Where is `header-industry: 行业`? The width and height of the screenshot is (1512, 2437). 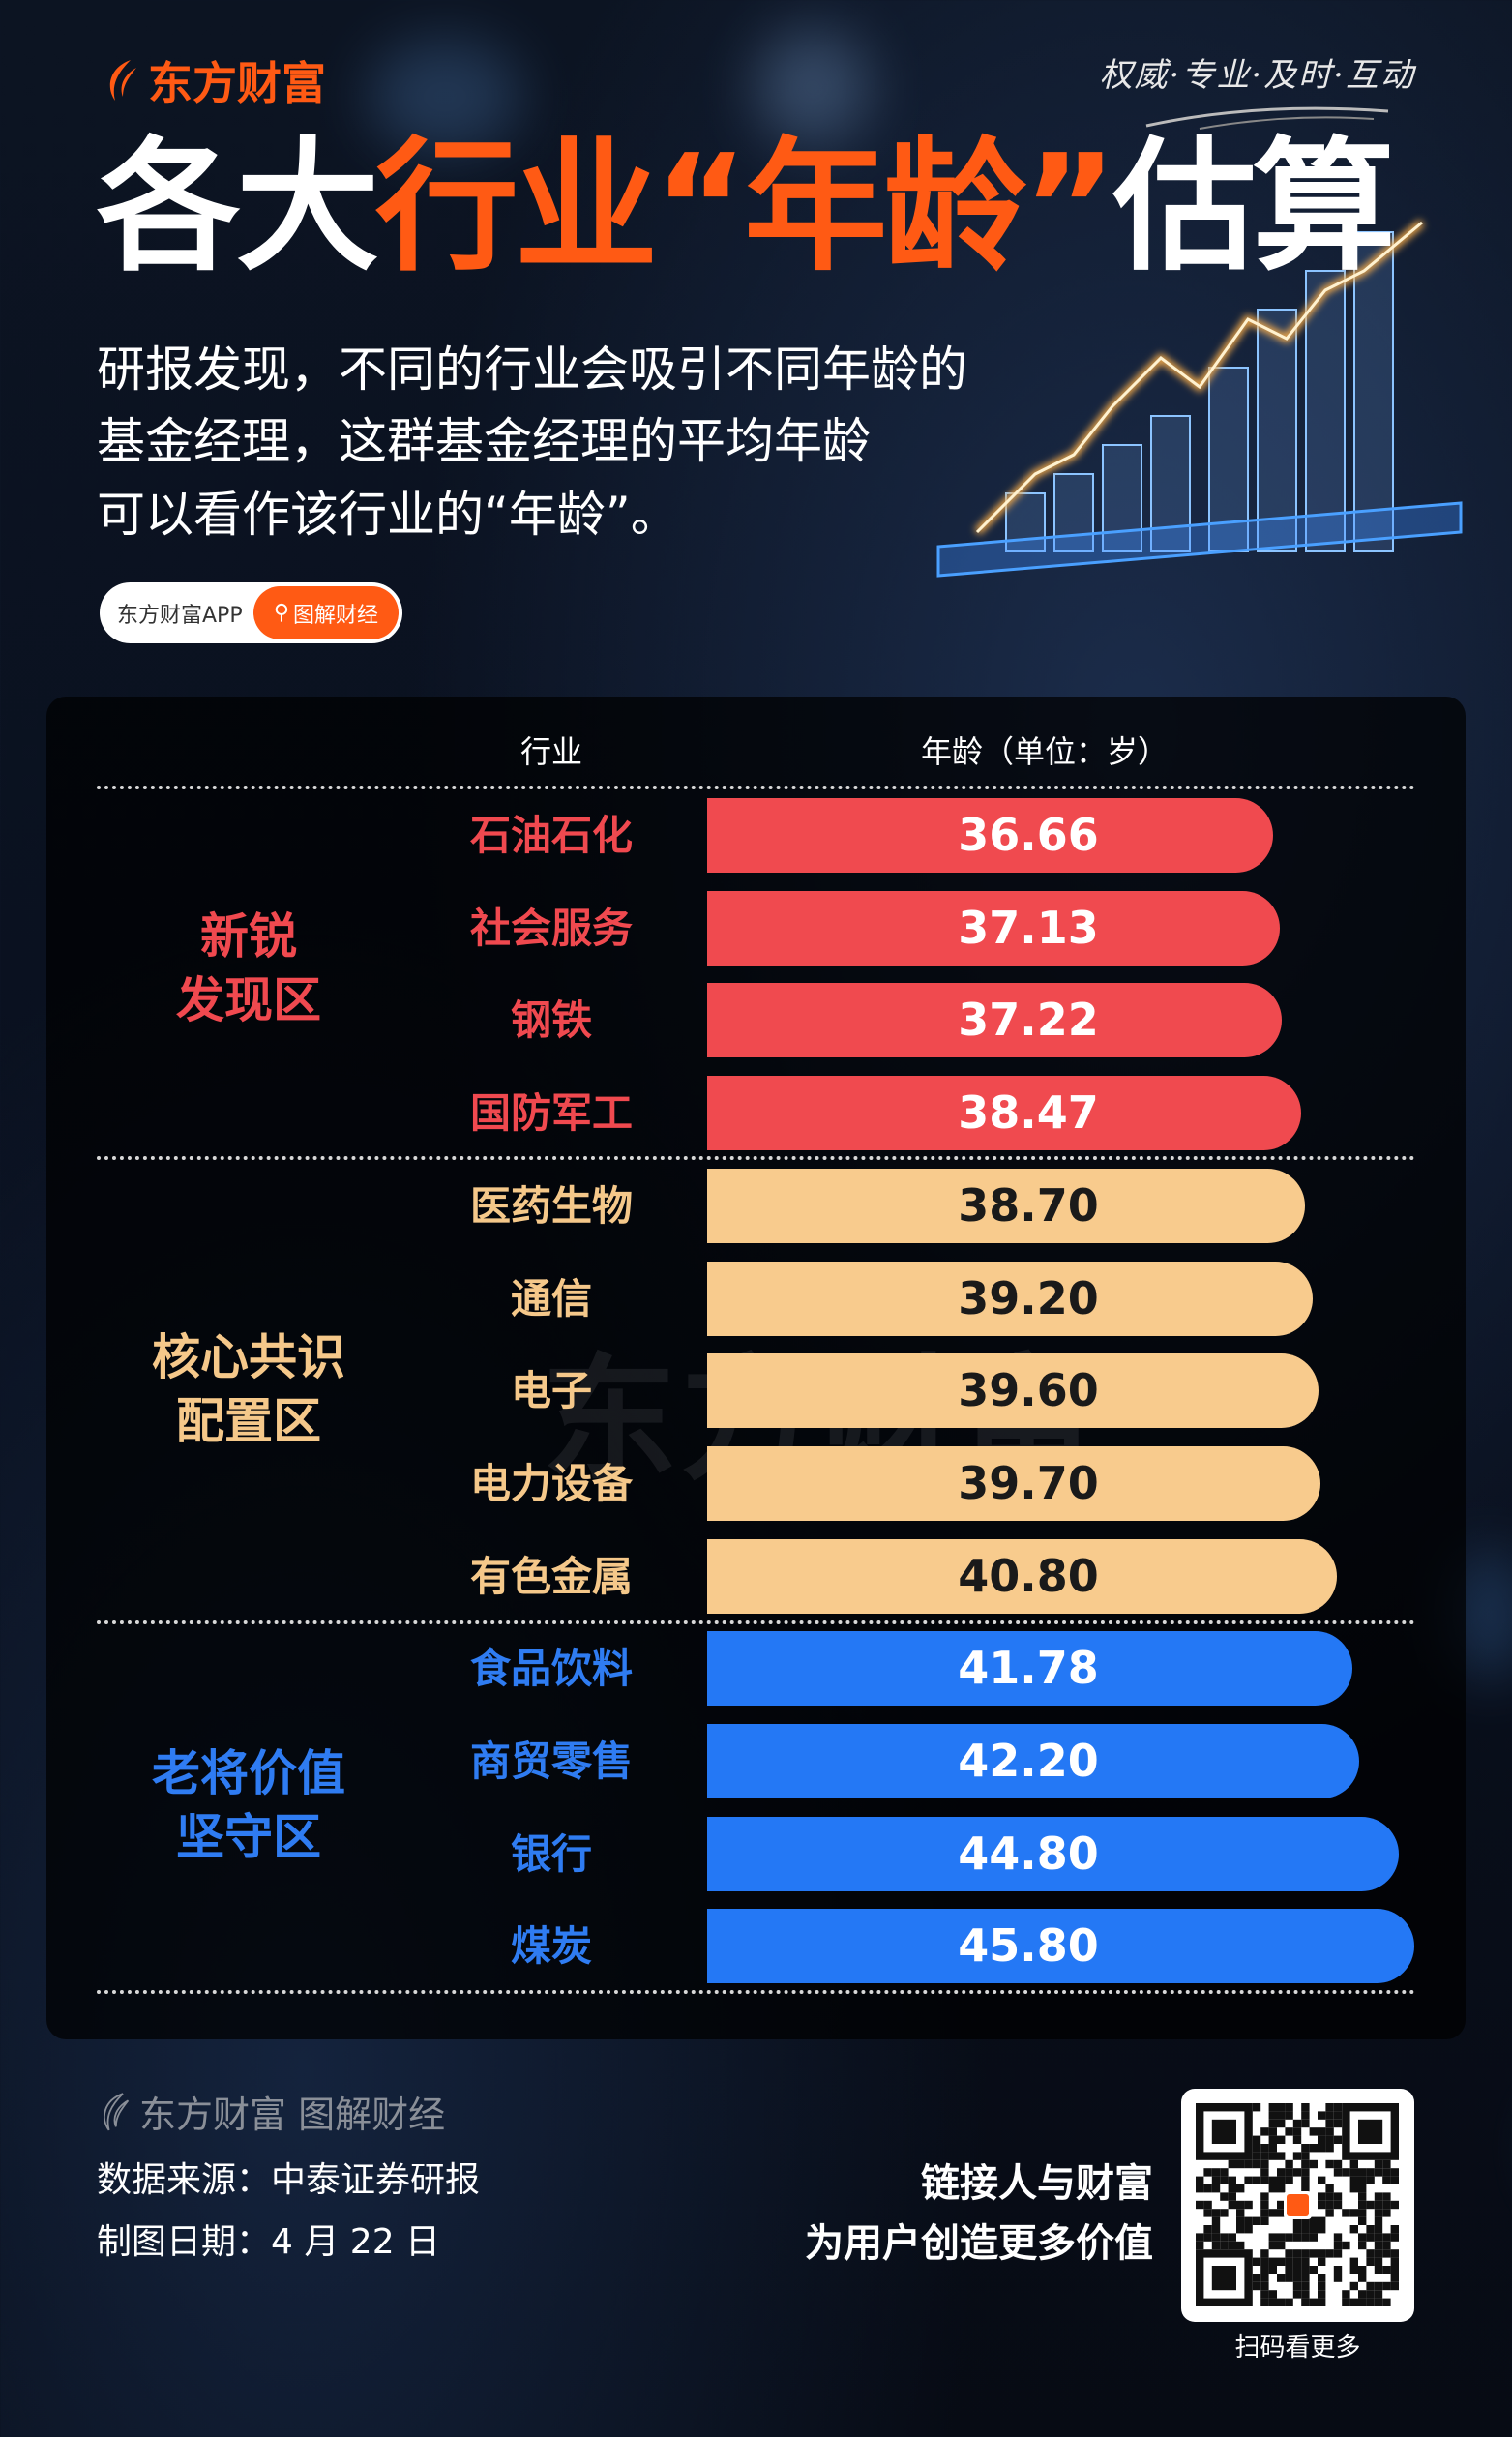 header-industry: 行业 is located at coordinates (550, 751).